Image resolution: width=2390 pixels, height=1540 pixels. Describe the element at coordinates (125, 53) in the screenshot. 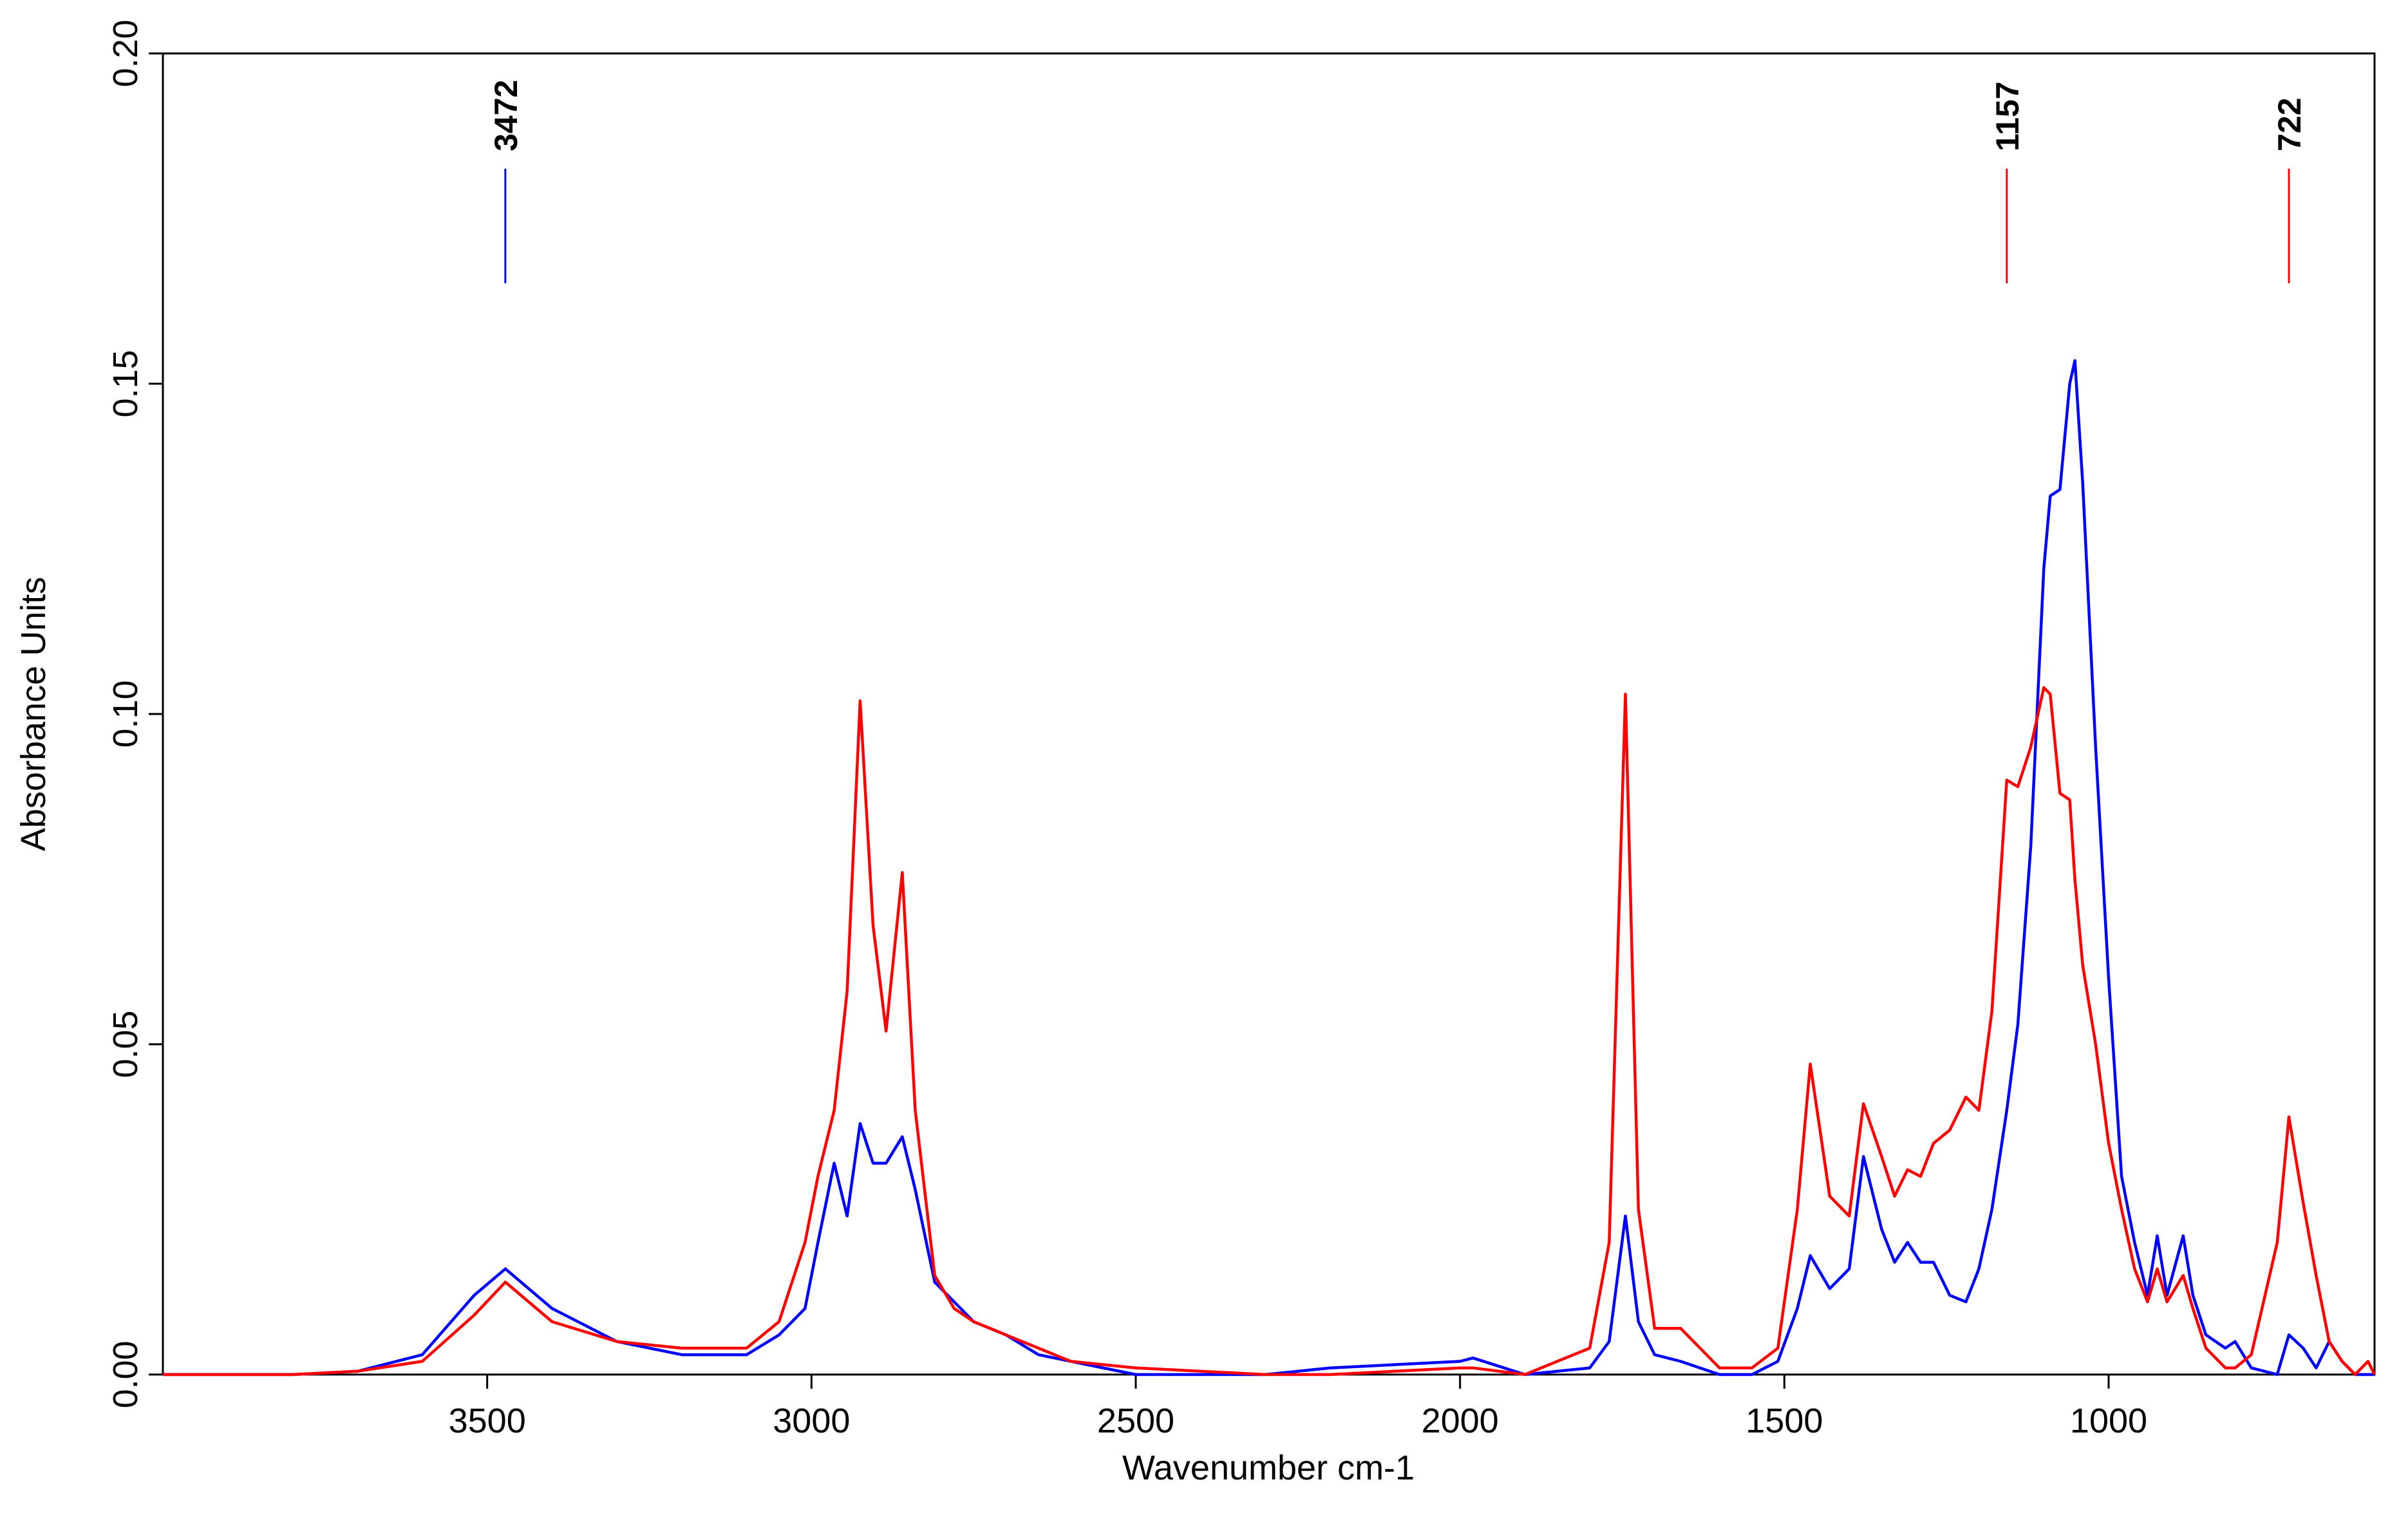

I see `y-tick-label: 0.20` at that location.